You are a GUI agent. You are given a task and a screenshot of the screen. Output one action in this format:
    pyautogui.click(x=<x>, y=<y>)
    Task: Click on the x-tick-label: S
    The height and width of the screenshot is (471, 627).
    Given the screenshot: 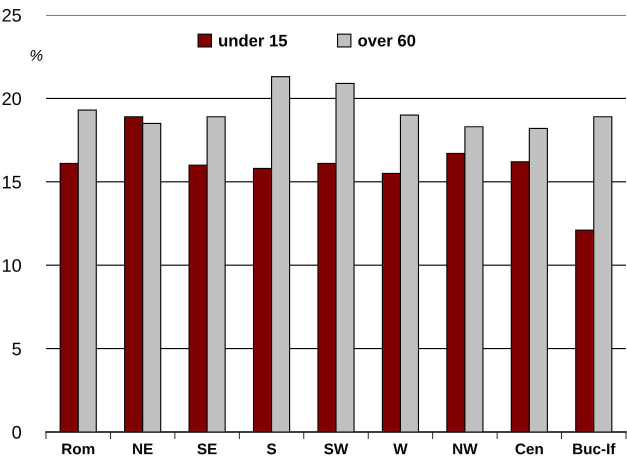 What is the action you would take?
    pyautogui.click(x=271, y=449)
    